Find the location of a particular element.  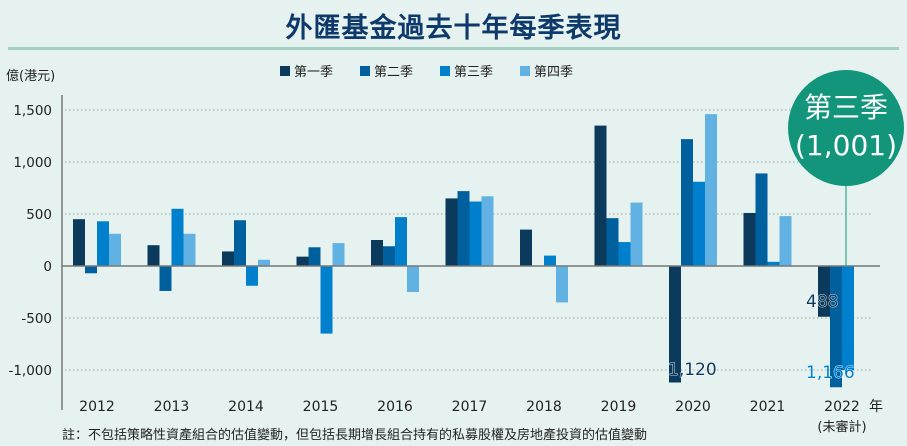

legend-label: 第二季 is located at coordinates (393, 72).